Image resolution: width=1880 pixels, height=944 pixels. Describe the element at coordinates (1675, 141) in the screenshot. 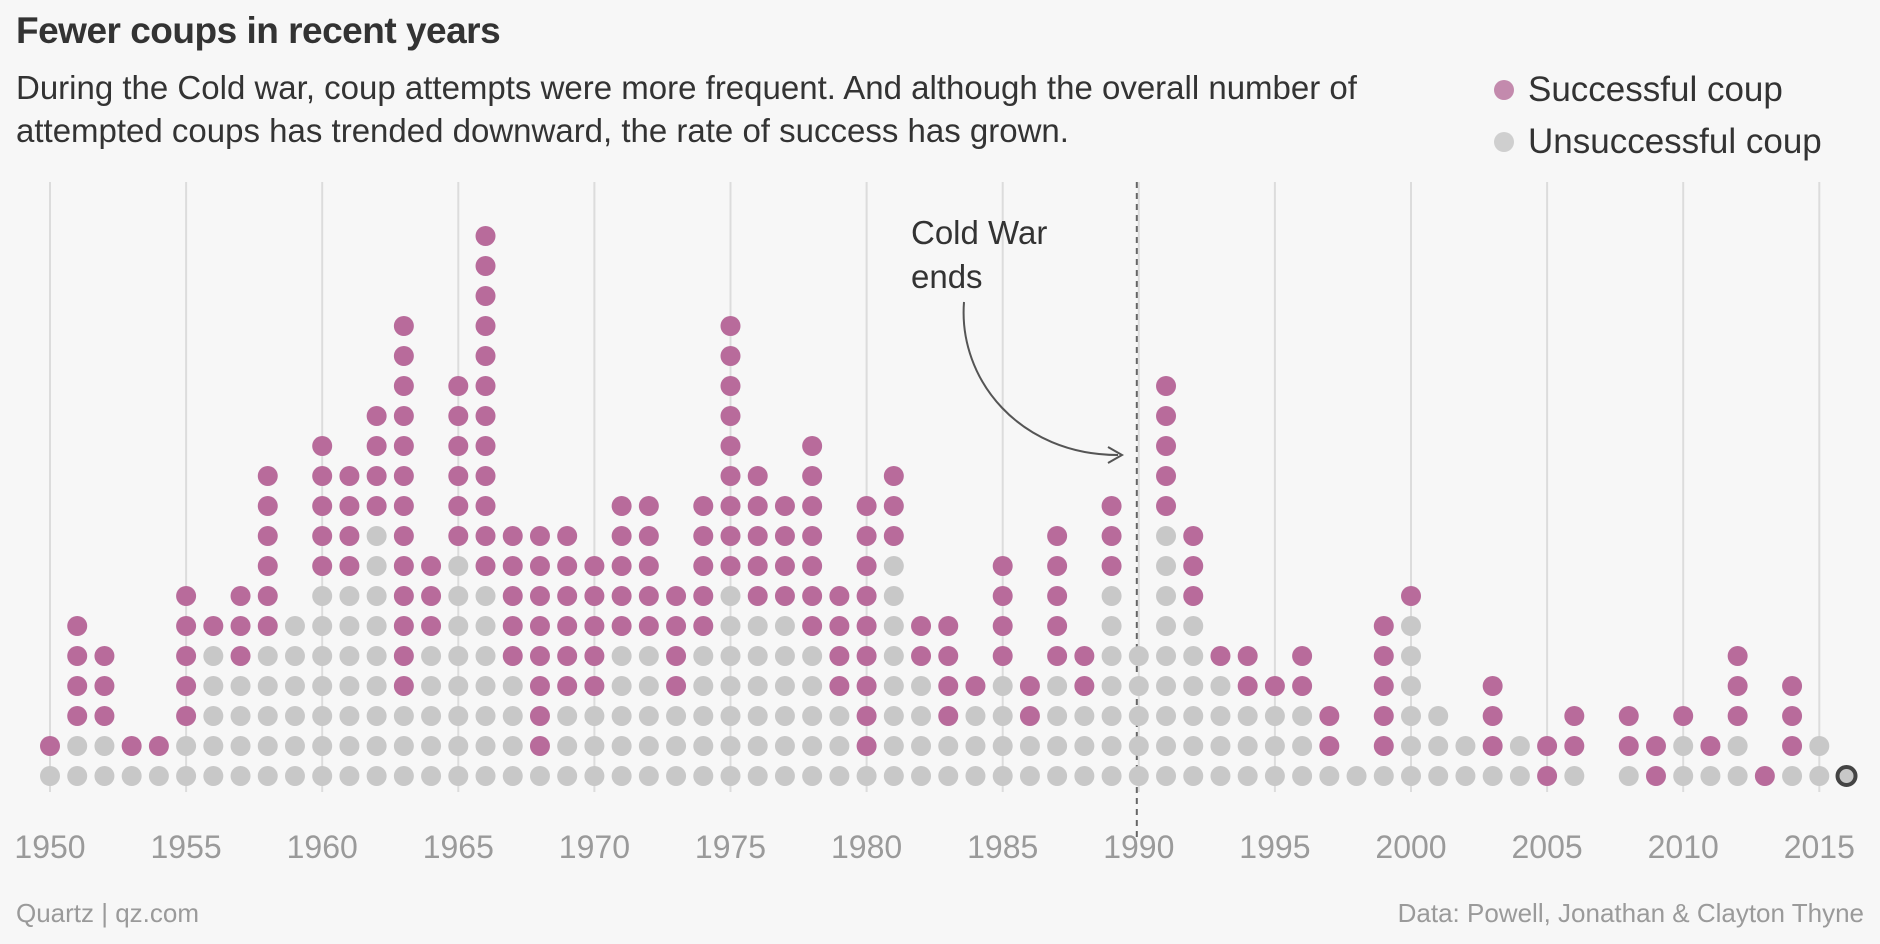

I see `legend-label-unsuccessful: Unsuccessful coup` at that location.